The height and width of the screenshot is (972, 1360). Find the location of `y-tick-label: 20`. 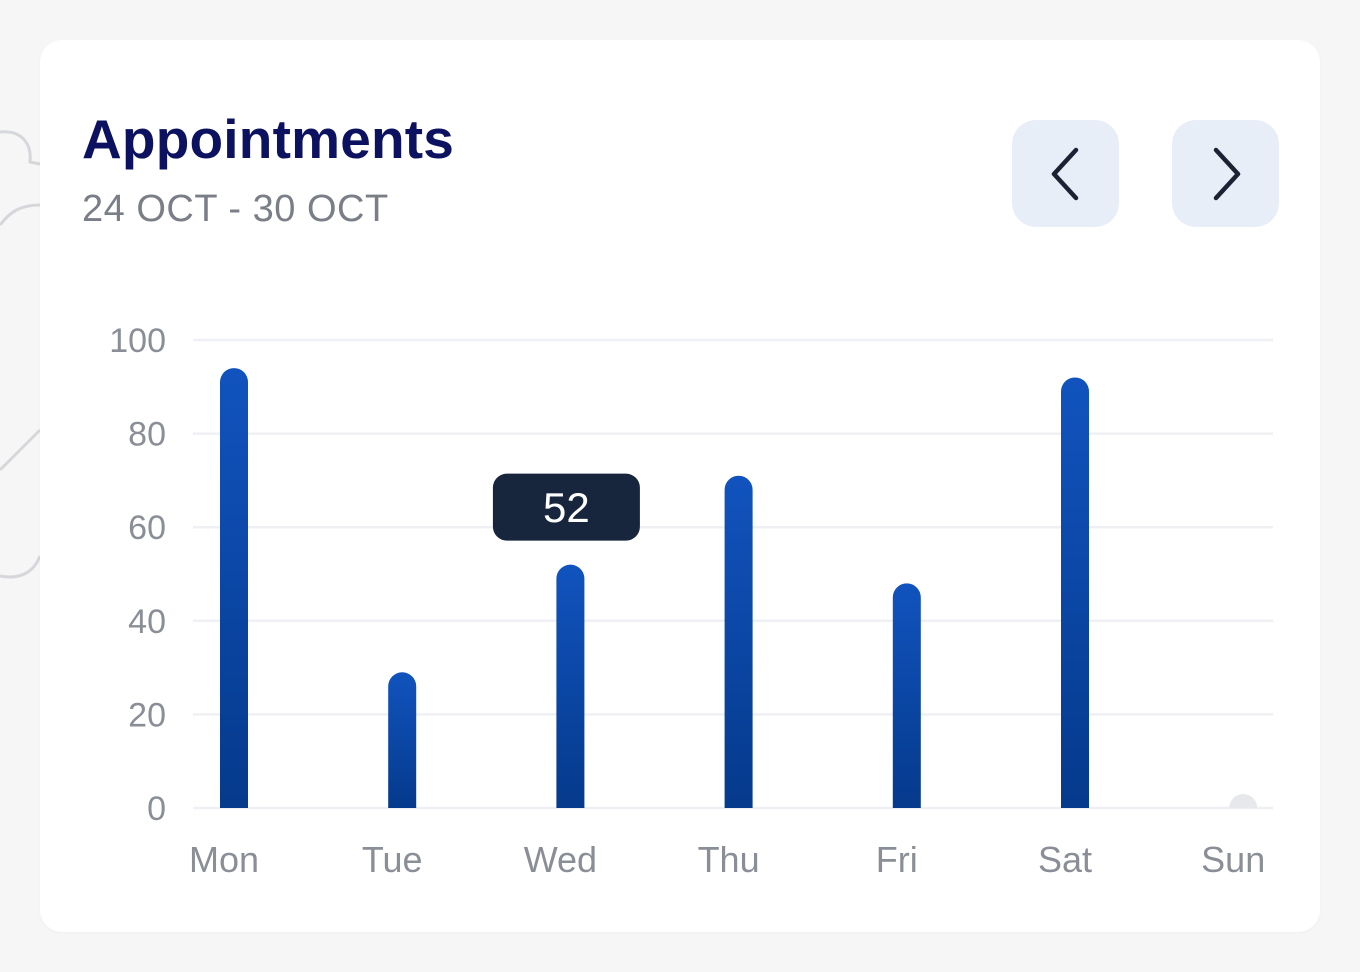

y-tick-label: 20 is located at coordinates (147, 715).